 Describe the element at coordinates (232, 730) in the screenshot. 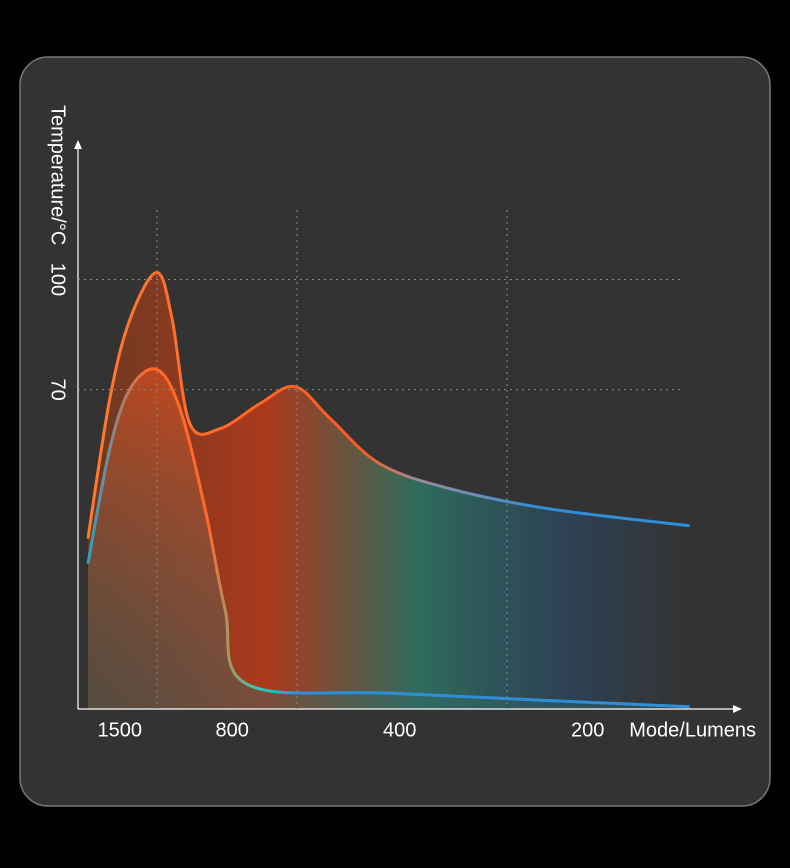

I see `x-tick-label: 800` at that location.